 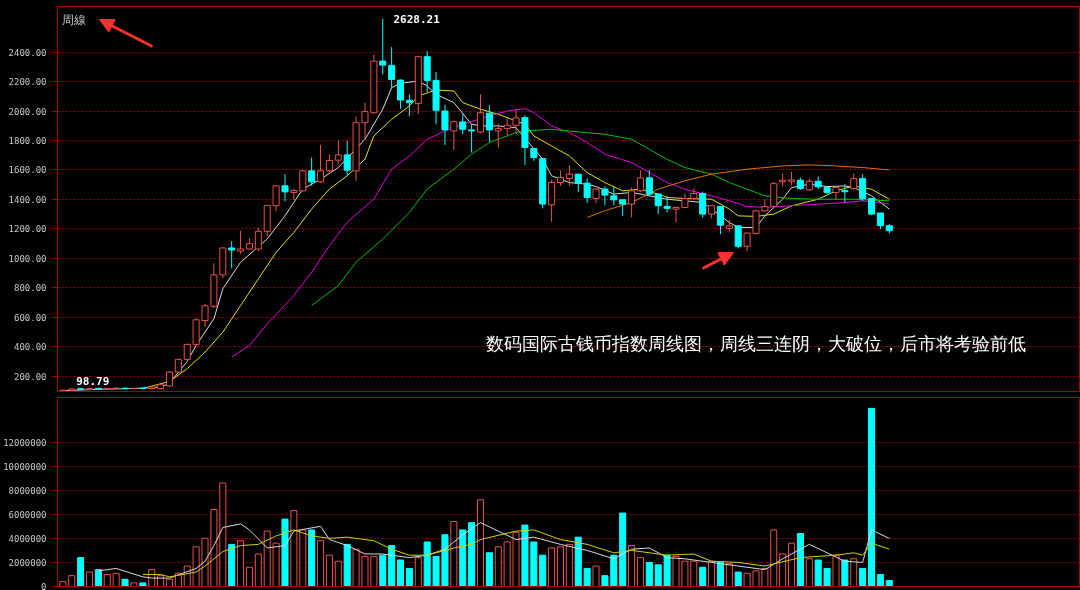 I want to click on y-tick-label: 4000000, so click(x=27, y=538).